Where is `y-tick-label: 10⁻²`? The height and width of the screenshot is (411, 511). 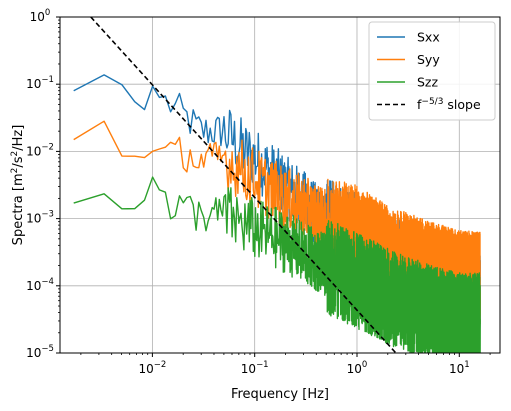 y-tick-label: 10⁻² is located at coordinates (40, 150).